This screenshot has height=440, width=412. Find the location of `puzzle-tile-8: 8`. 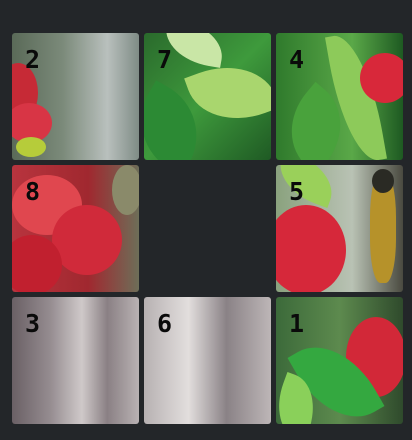

puzzle-tile-8: 8 is located at coordinates (75, 228).